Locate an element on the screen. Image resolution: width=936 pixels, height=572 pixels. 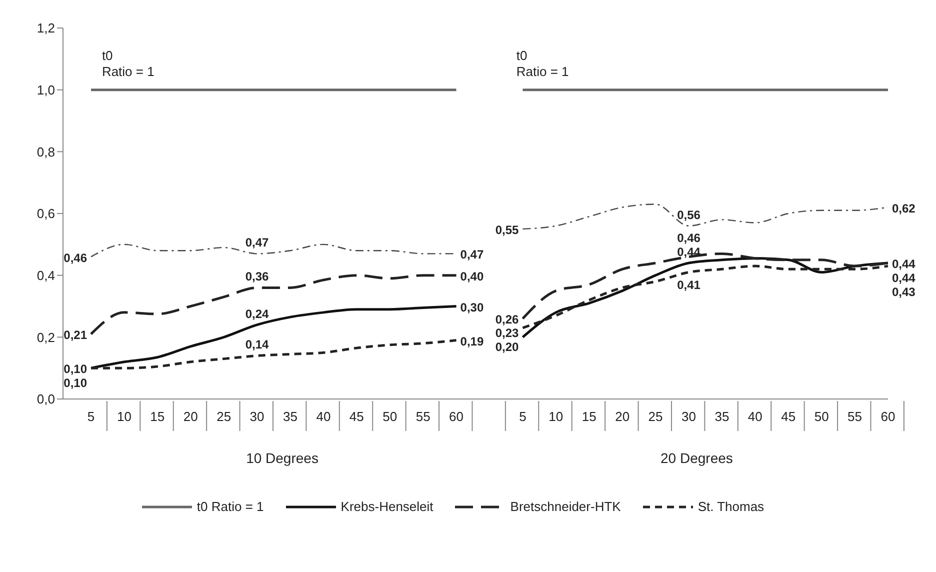
data-label: 0,36 is located at coordinates (257, 277).